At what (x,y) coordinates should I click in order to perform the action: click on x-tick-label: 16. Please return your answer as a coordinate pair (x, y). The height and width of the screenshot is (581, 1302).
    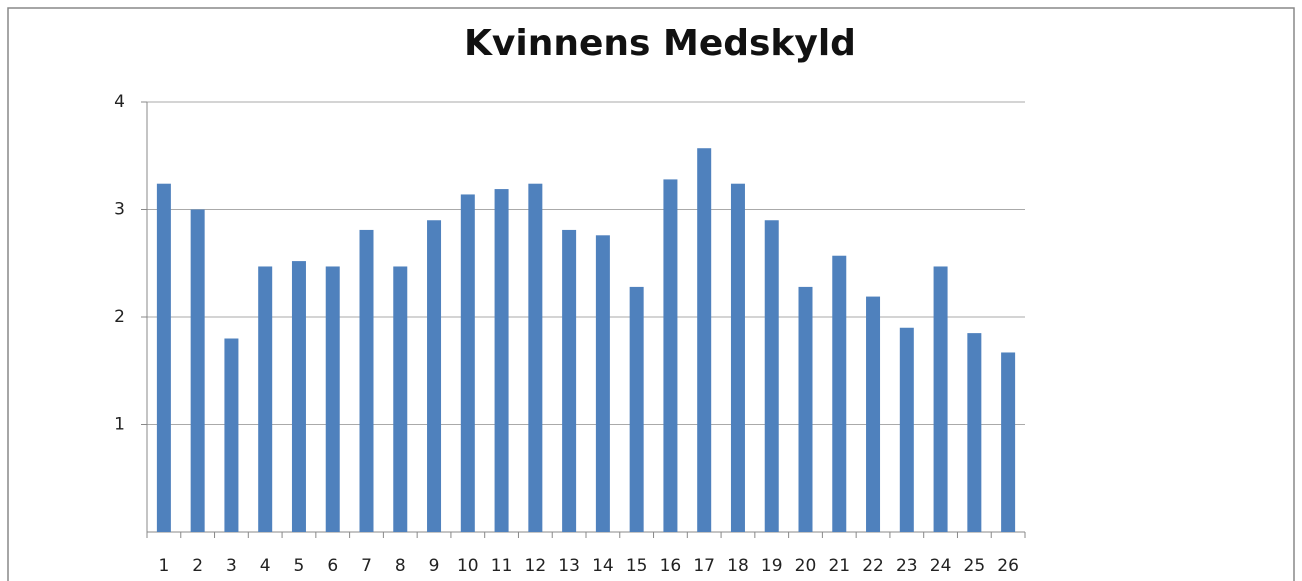
    Looking at the image, I should click on (671, 566).